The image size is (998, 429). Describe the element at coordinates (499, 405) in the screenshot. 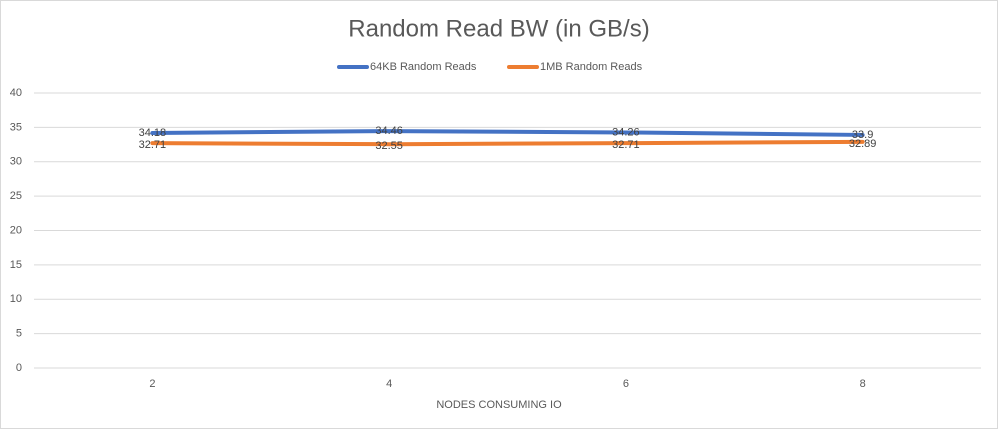

I see `x-axis-label: NODES CONSUMING IO` at that location.